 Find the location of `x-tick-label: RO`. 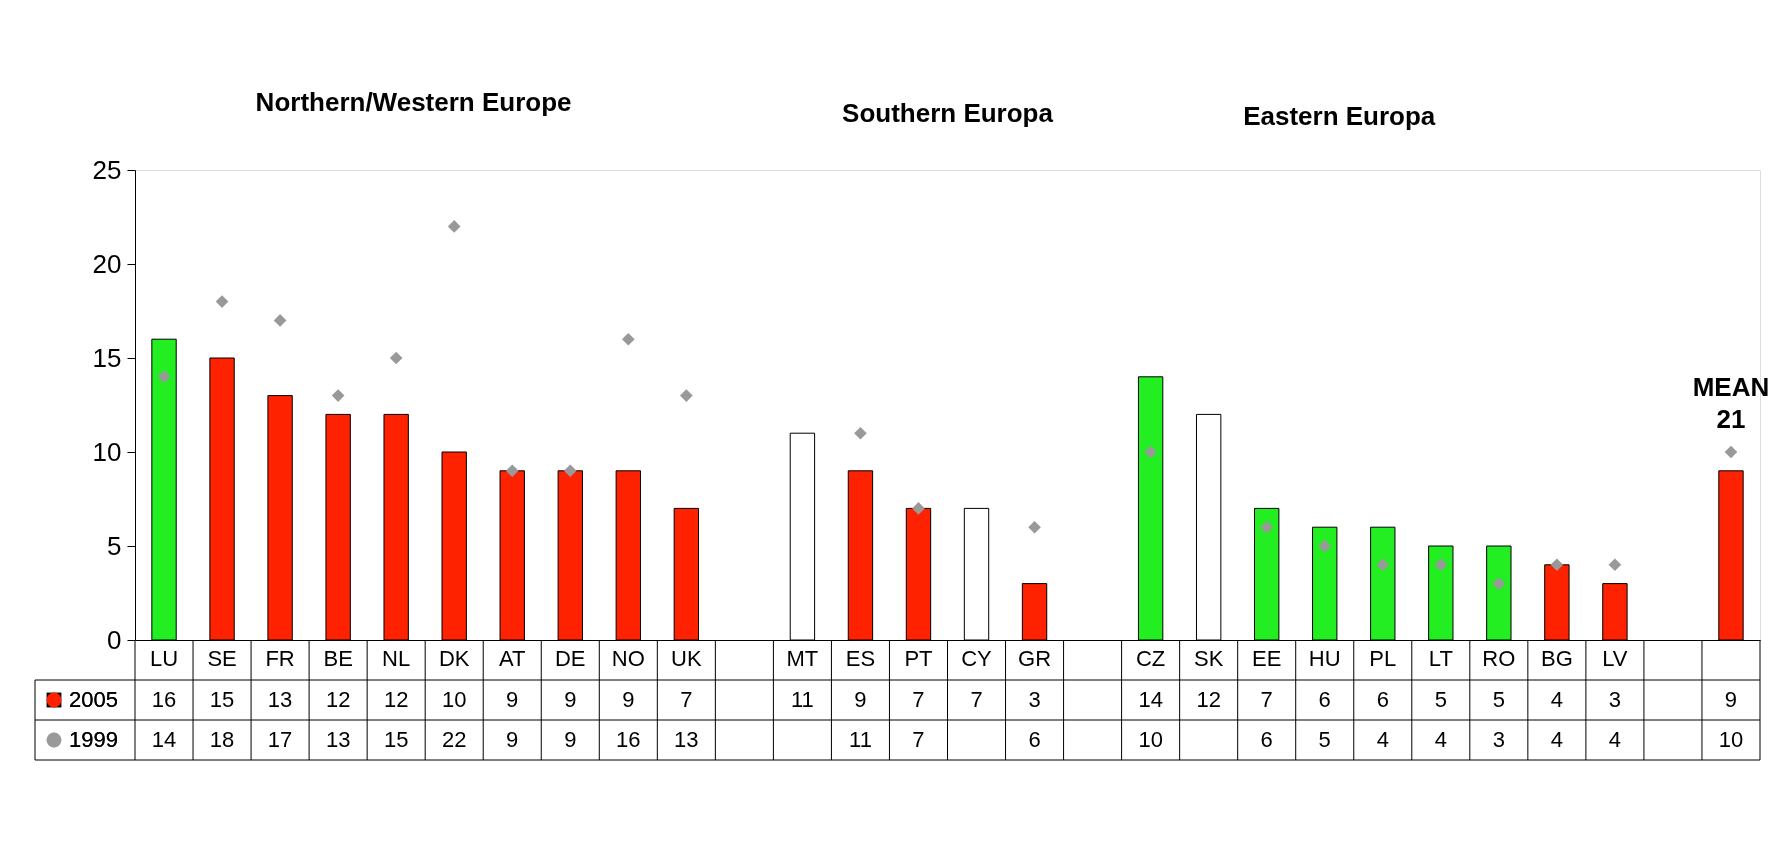

x-tick-label: RO is located at coordinates (1499, 658).